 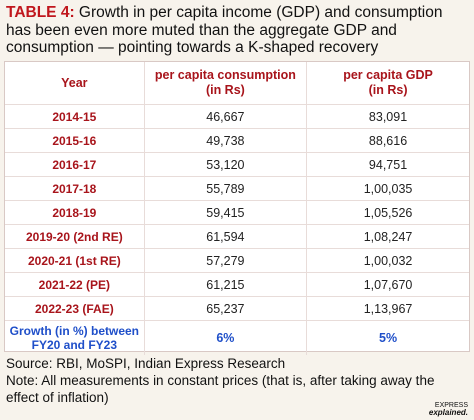 What do you see at coordinates (75, 188) in the screenshot?
I see `year-cell: 2017-18` at bounding box center [75, 188].